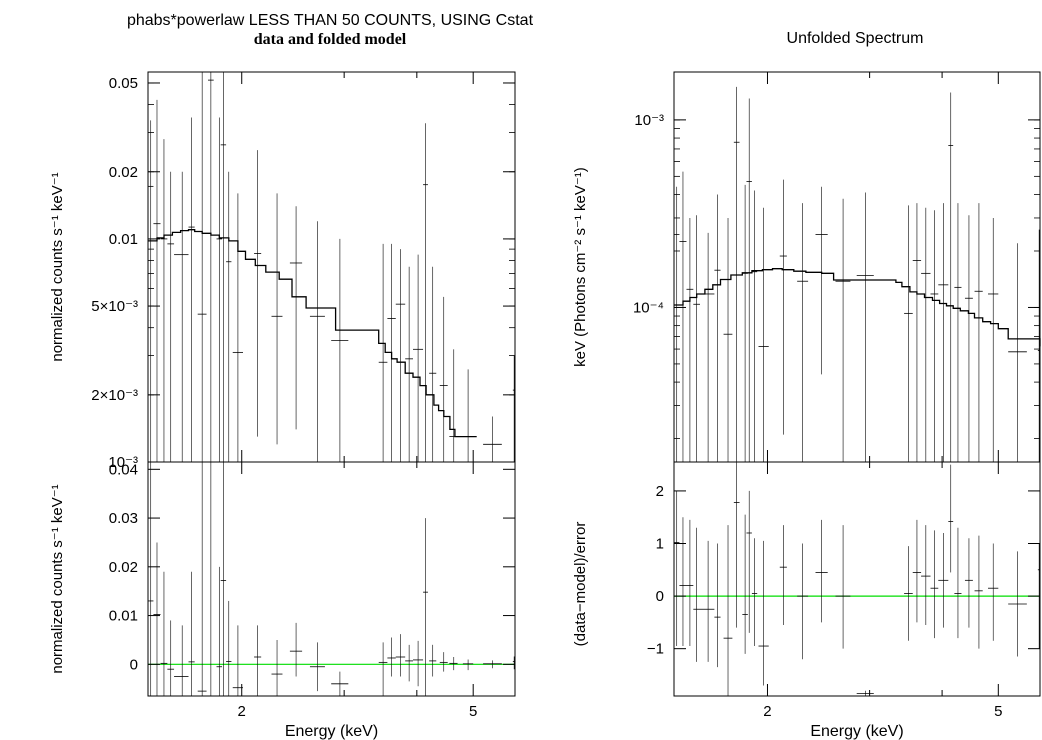  I want to click on left-subtitle: data and folded model, so click(330, 39).